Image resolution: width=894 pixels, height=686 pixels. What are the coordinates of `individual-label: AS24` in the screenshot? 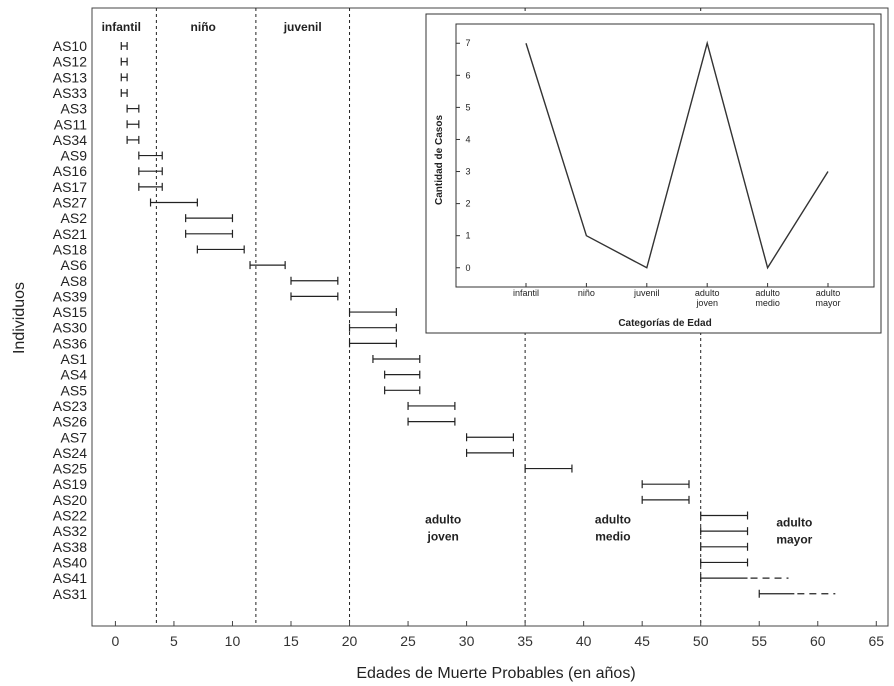 It's located at (70, 453).